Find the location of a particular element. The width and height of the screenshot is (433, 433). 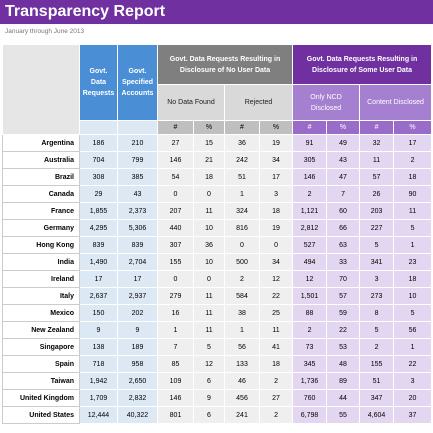

value-cell: 1,942 is located at coordinates (98, 381).